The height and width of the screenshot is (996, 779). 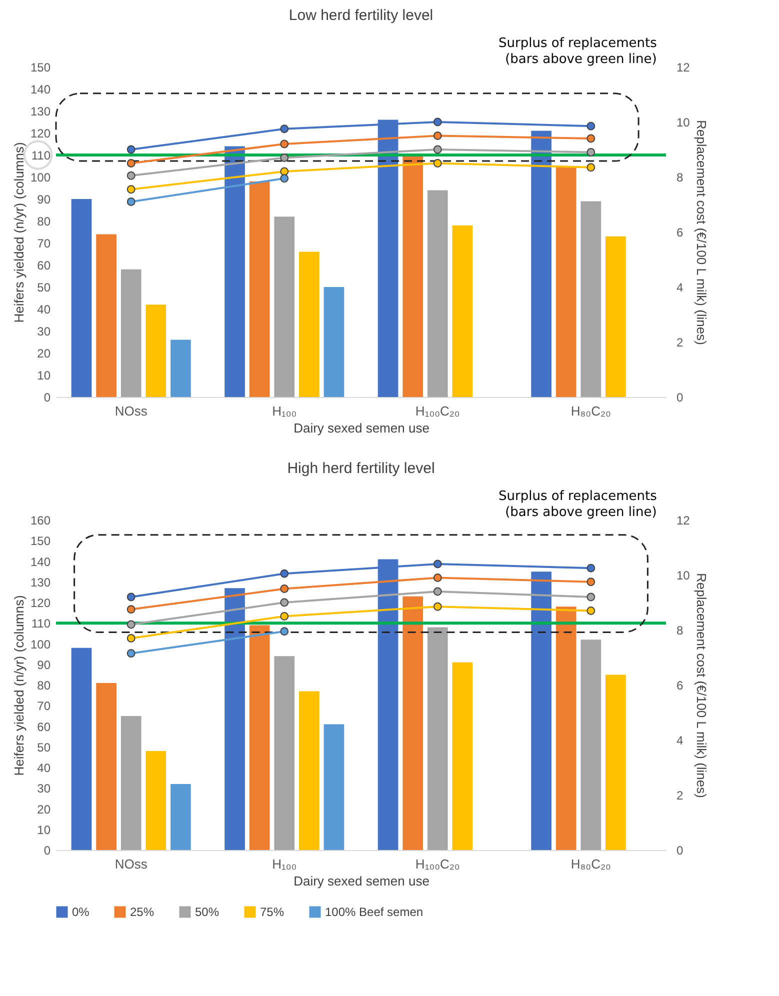 What do you see at coordinates (44, 665) in the screenshot?
I see `y-tick-label: 90` at bounding box center [44, 665].